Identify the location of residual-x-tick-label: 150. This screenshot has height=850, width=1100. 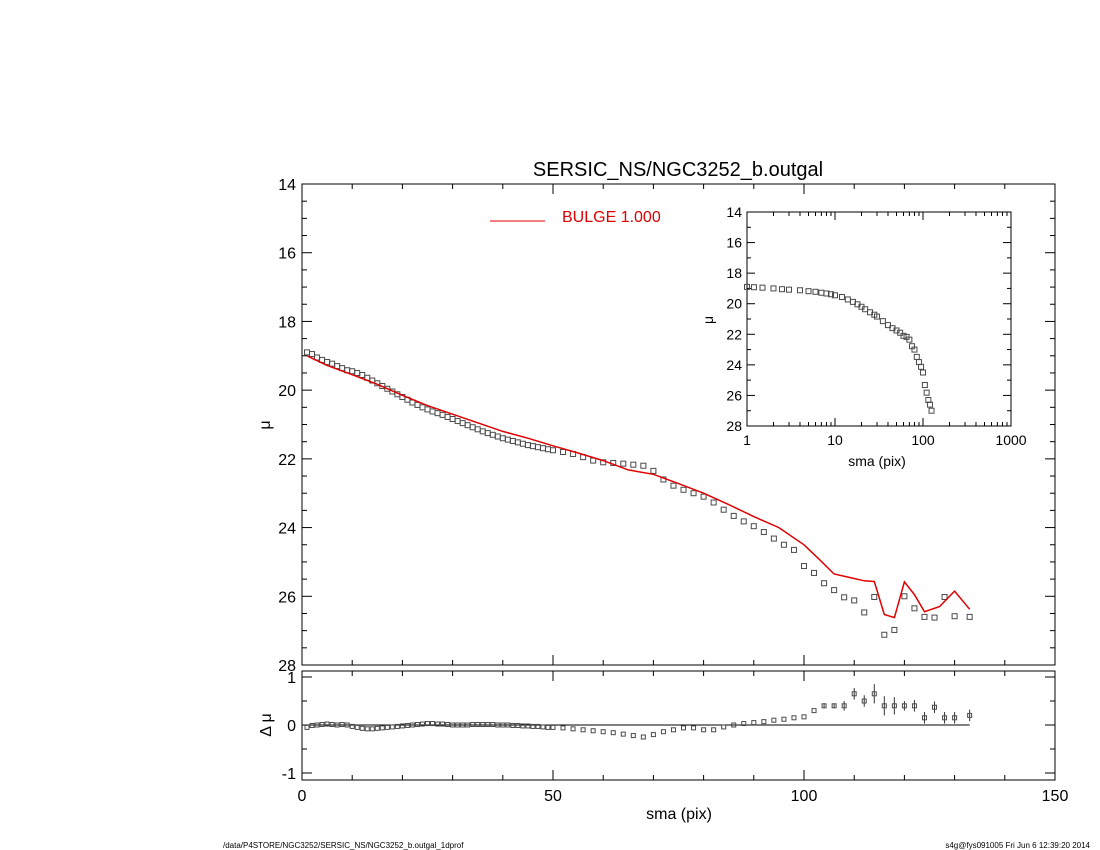
(1055, 796).